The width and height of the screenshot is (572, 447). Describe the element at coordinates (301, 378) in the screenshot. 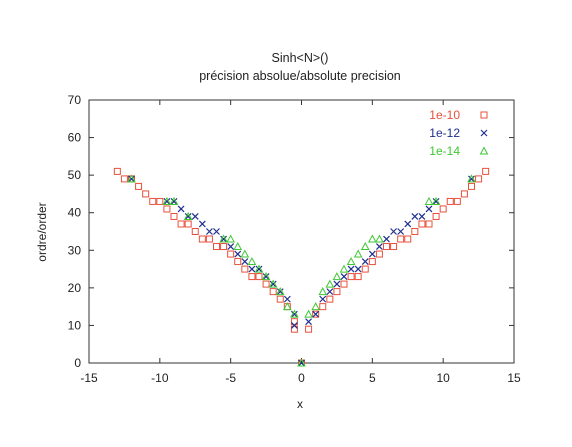

I see `x-tick-label: 0` at that location.